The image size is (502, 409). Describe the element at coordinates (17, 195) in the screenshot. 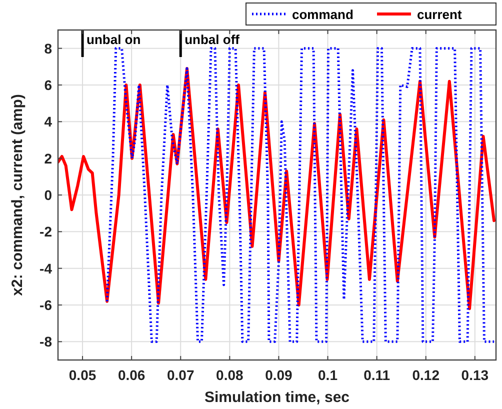

I see `y-axis-title: x2: command, current (amp)` at that location.